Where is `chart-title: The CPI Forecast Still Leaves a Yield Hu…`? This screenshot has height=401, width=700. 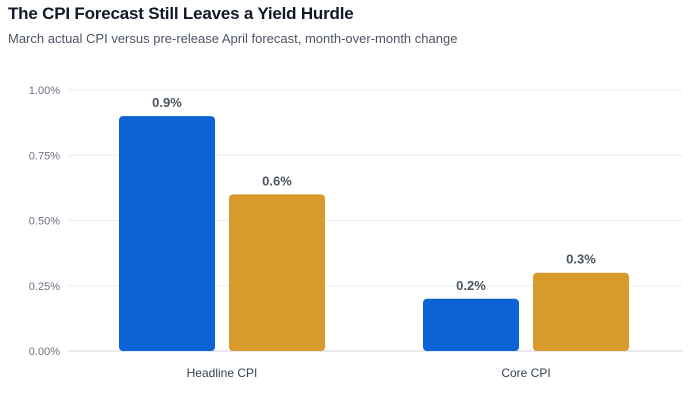 chart-title: The CPI Forecast Still Leaves a Yield Hu… is located at coordinates (181, 13).